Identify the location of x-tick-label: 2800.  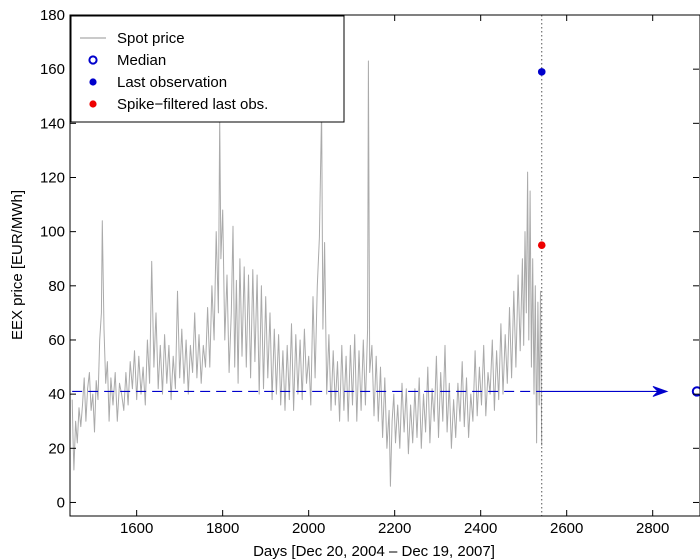
(652, 528).